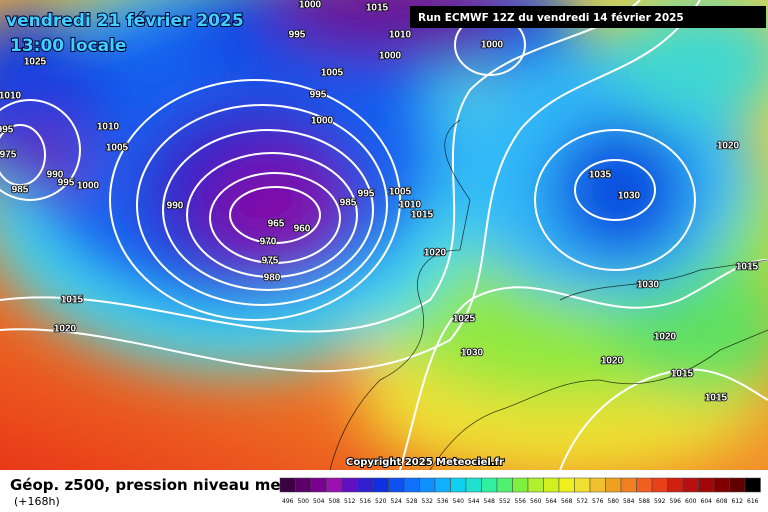 The height and width of the screenshot is (512, 768). I want to click on scale-label: 564, so click(552, 501).